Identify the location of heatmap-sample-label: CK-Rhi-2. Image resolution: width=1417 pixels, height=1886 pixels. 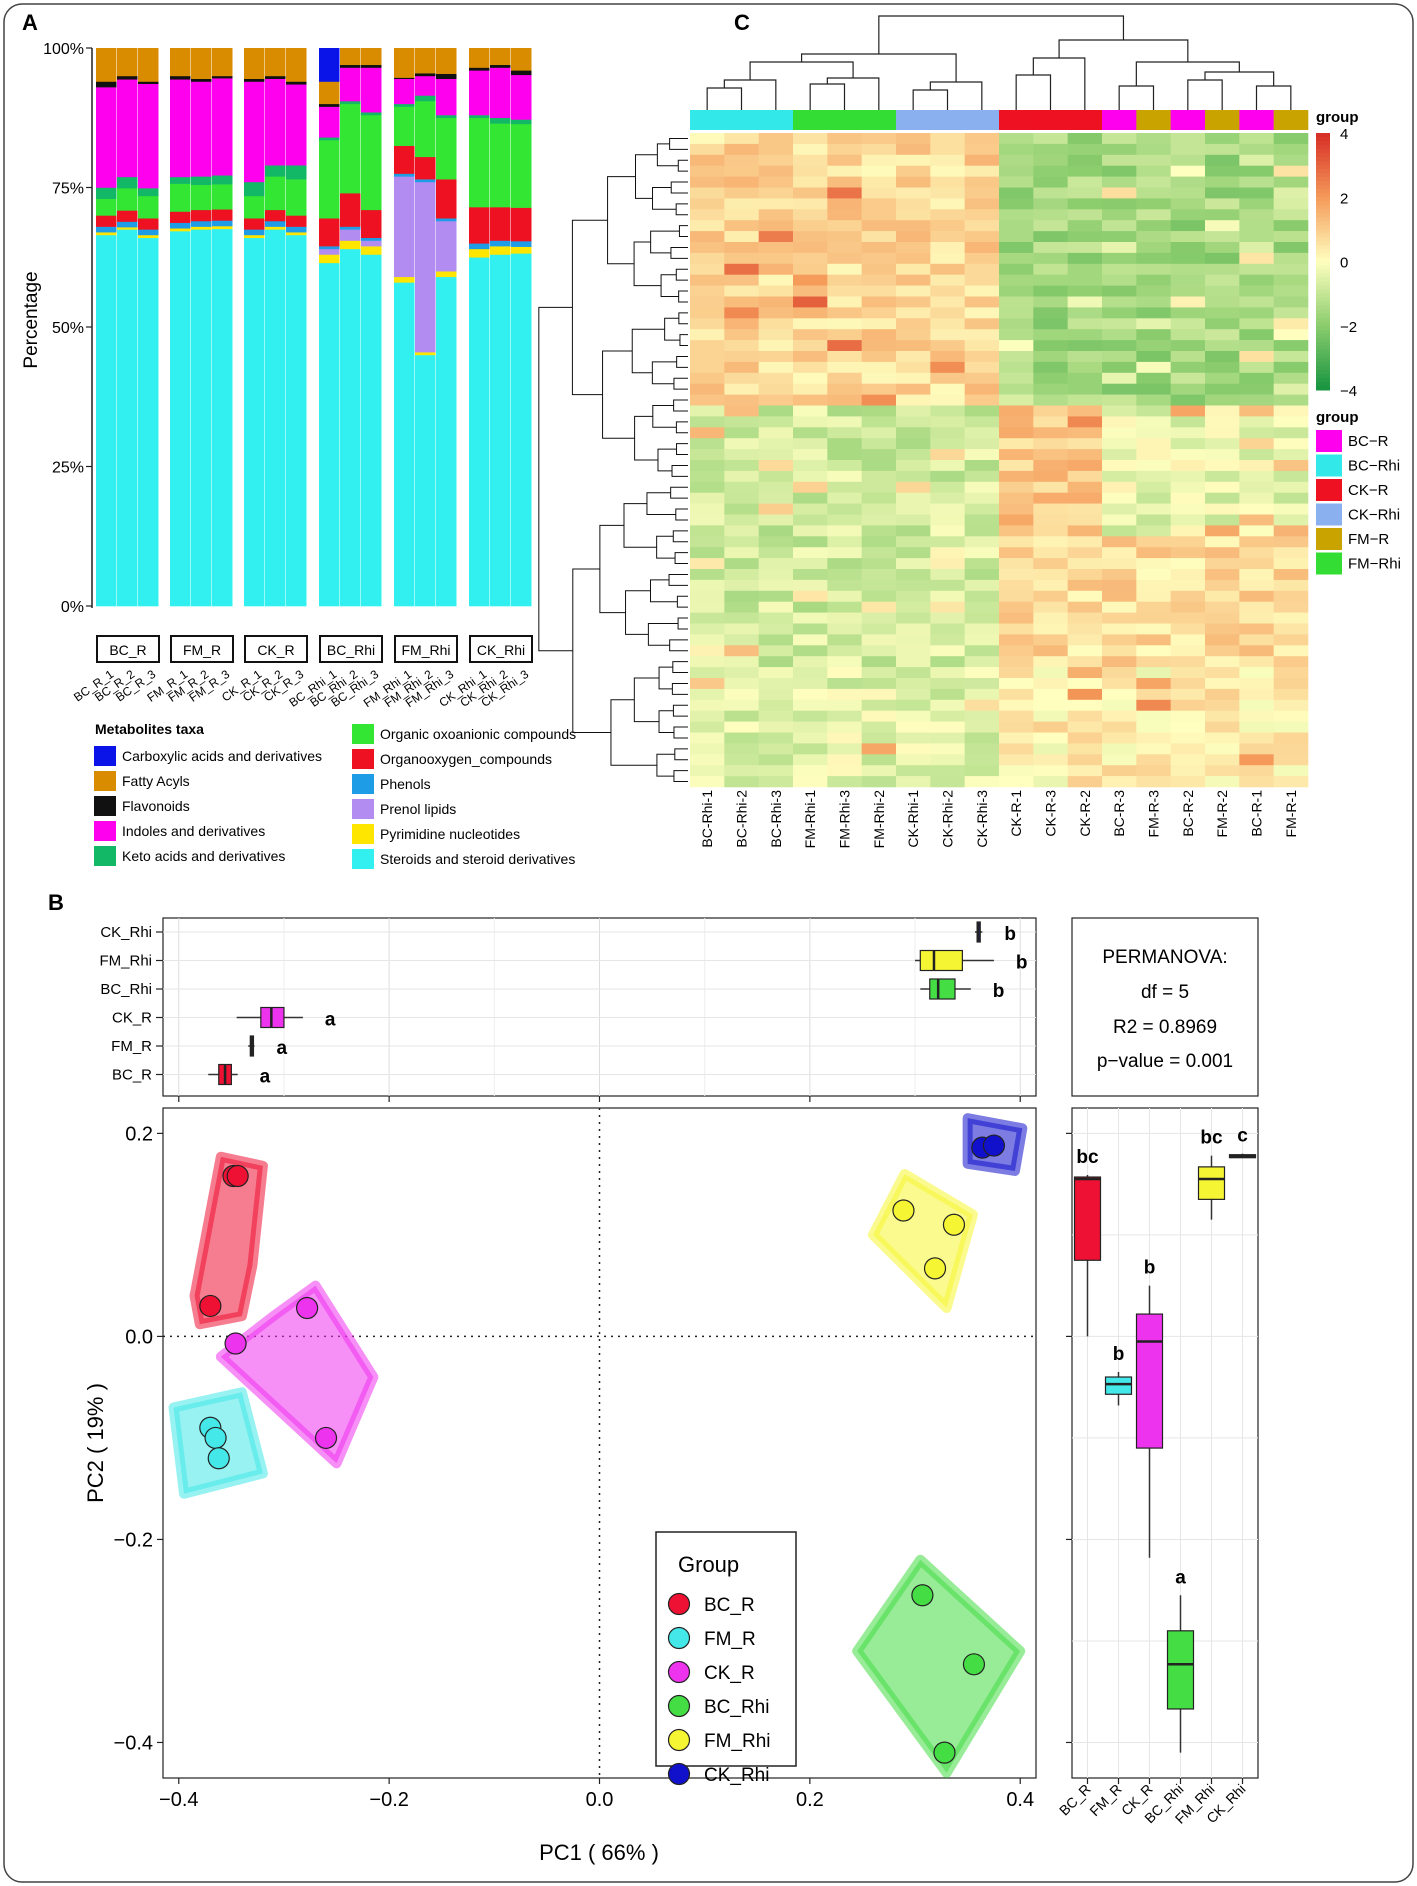
(948, 819).